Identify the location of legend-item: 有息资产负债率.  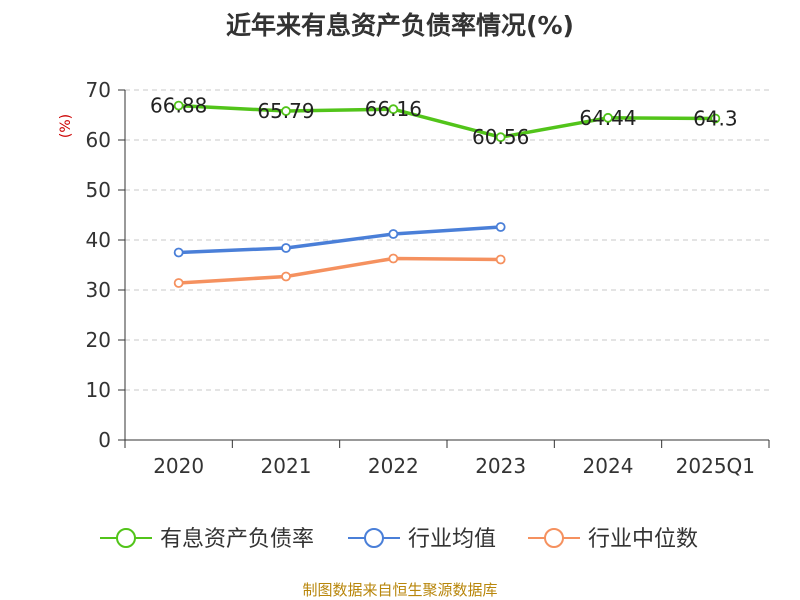
(207, 539).